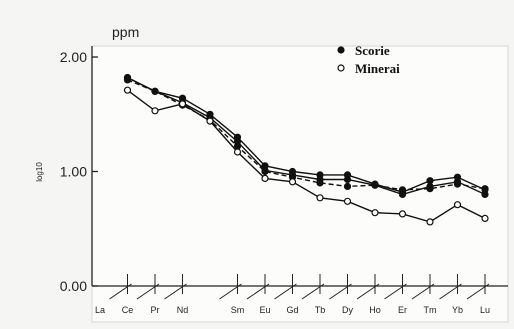 Image resolution: width=514 pixels, height=329 pixels. I want to click on x-tick-label: Gd, so click(292, 310).